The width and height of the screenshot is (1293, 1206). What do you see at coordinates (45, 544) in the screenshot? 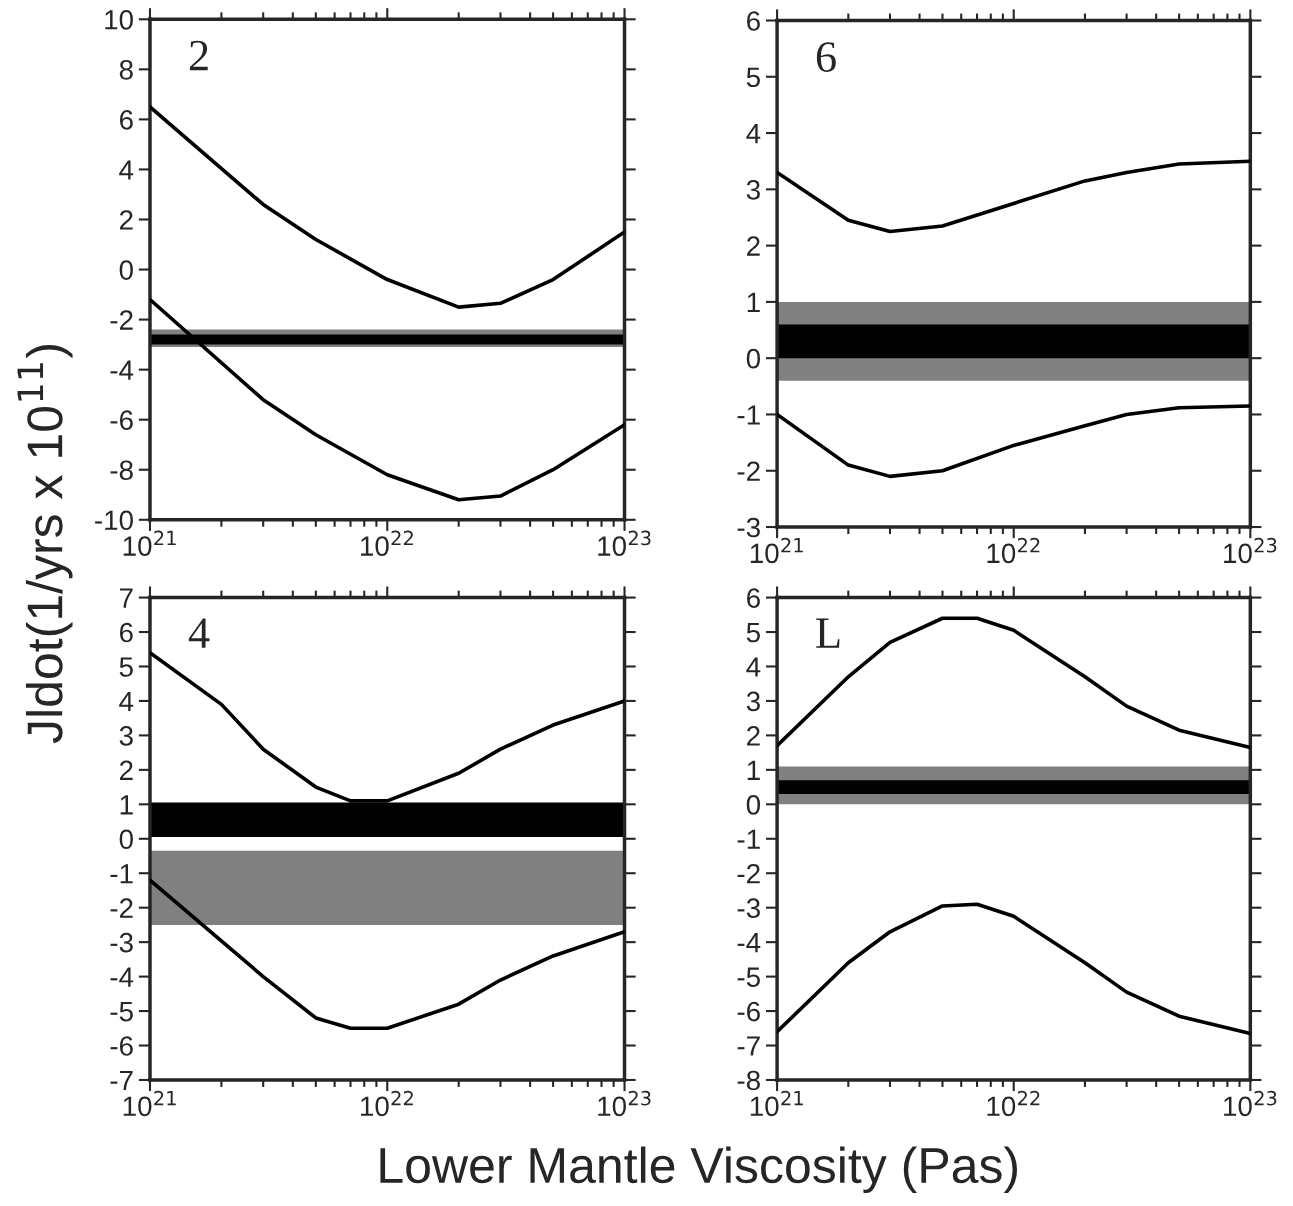
I see `y-axis-title: Jldot(1/yrs x 10$^{11}$)` at bounding box center [45, 544].